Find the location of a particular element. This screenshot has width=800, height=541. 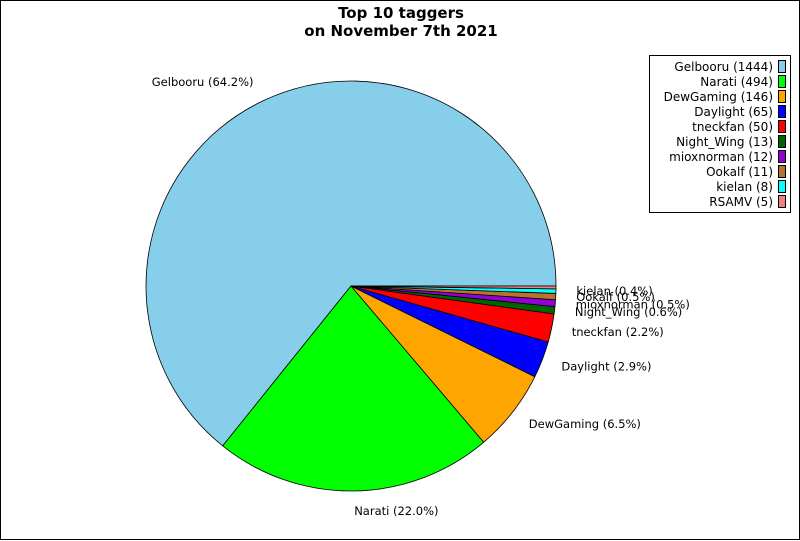

chart-title-line-1: Top 10 taggers is located at coordinates (401, 13).